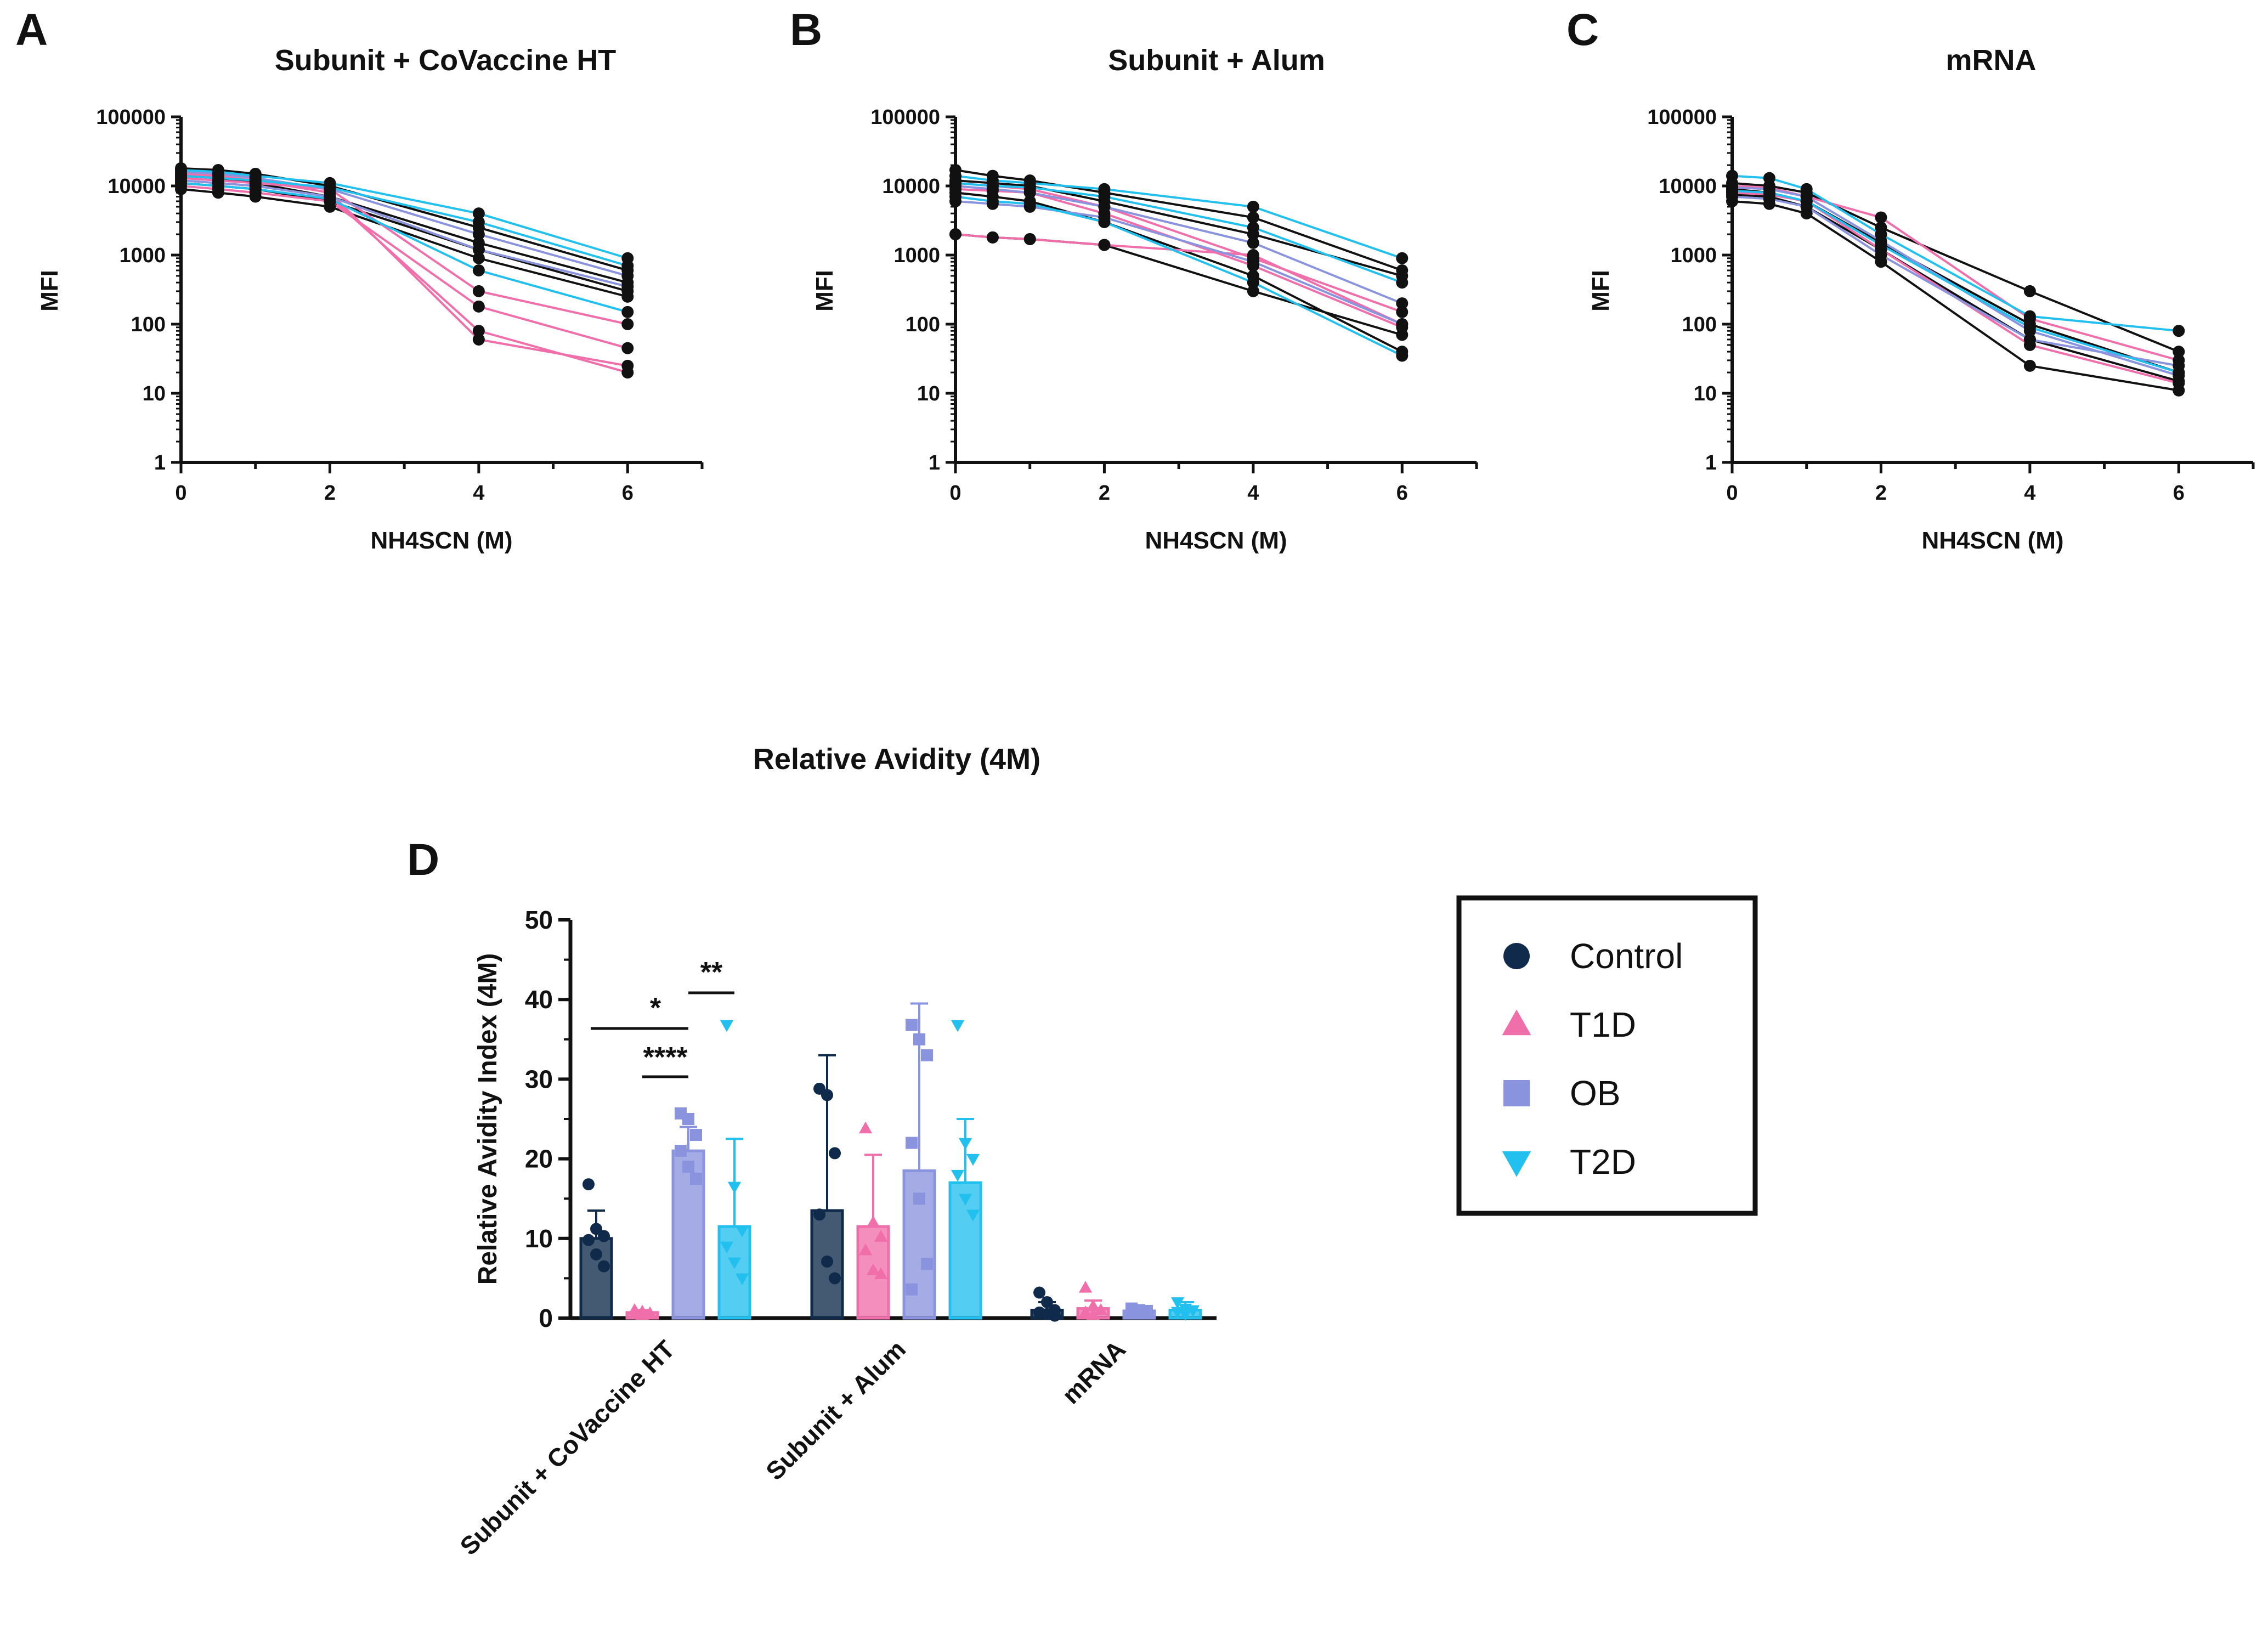  Describe the element at coordinates (896, 759) in the screenshot. I see `chart-d-title: Relative Avidity (4M)` at that location.